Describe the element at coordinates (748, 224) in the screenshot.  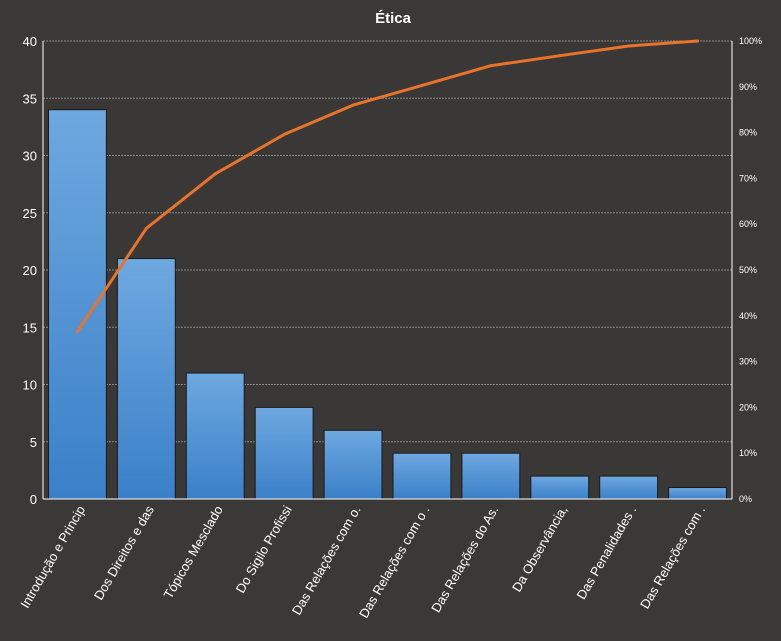
I see `y2-tick-label: 60%` at that location.